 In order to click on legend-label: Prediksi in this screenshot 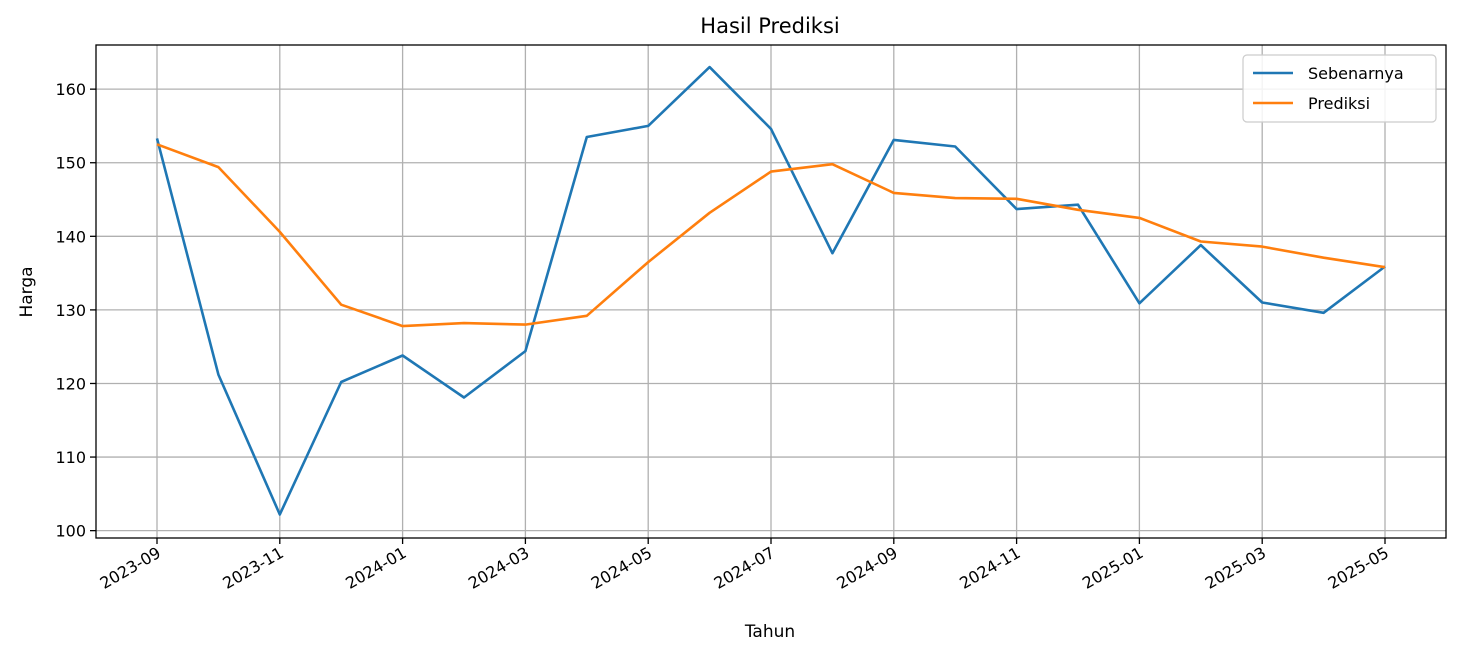, I will do `click(1339, 103)`.